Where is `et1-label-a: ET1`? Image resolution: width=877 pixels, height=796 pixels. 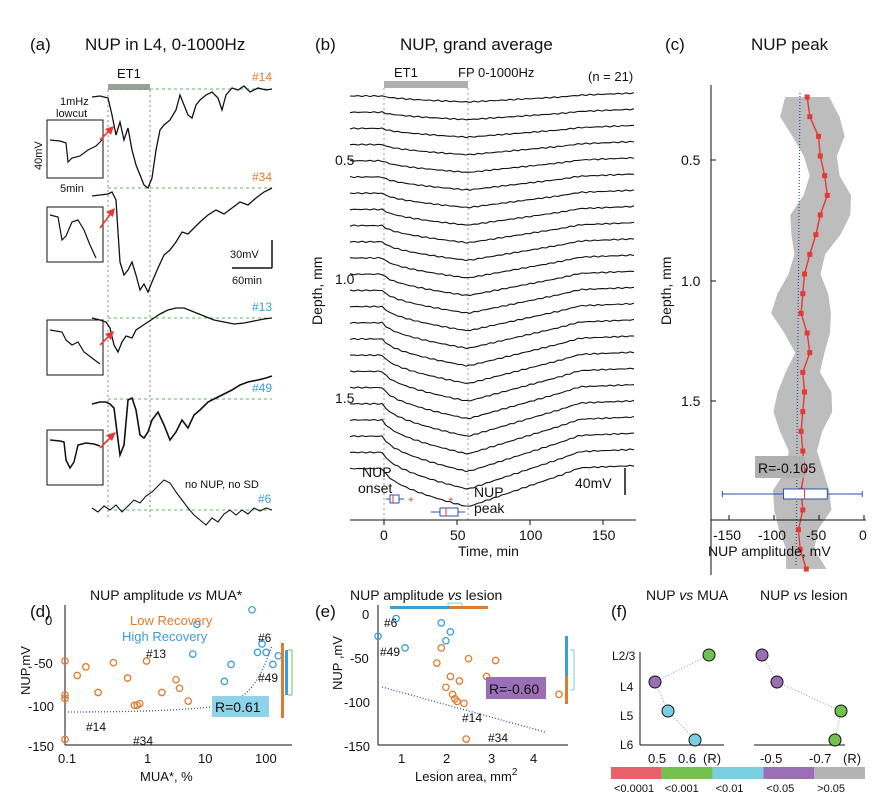 et1-label-a: ET1 is located at coordinates (129, 73).